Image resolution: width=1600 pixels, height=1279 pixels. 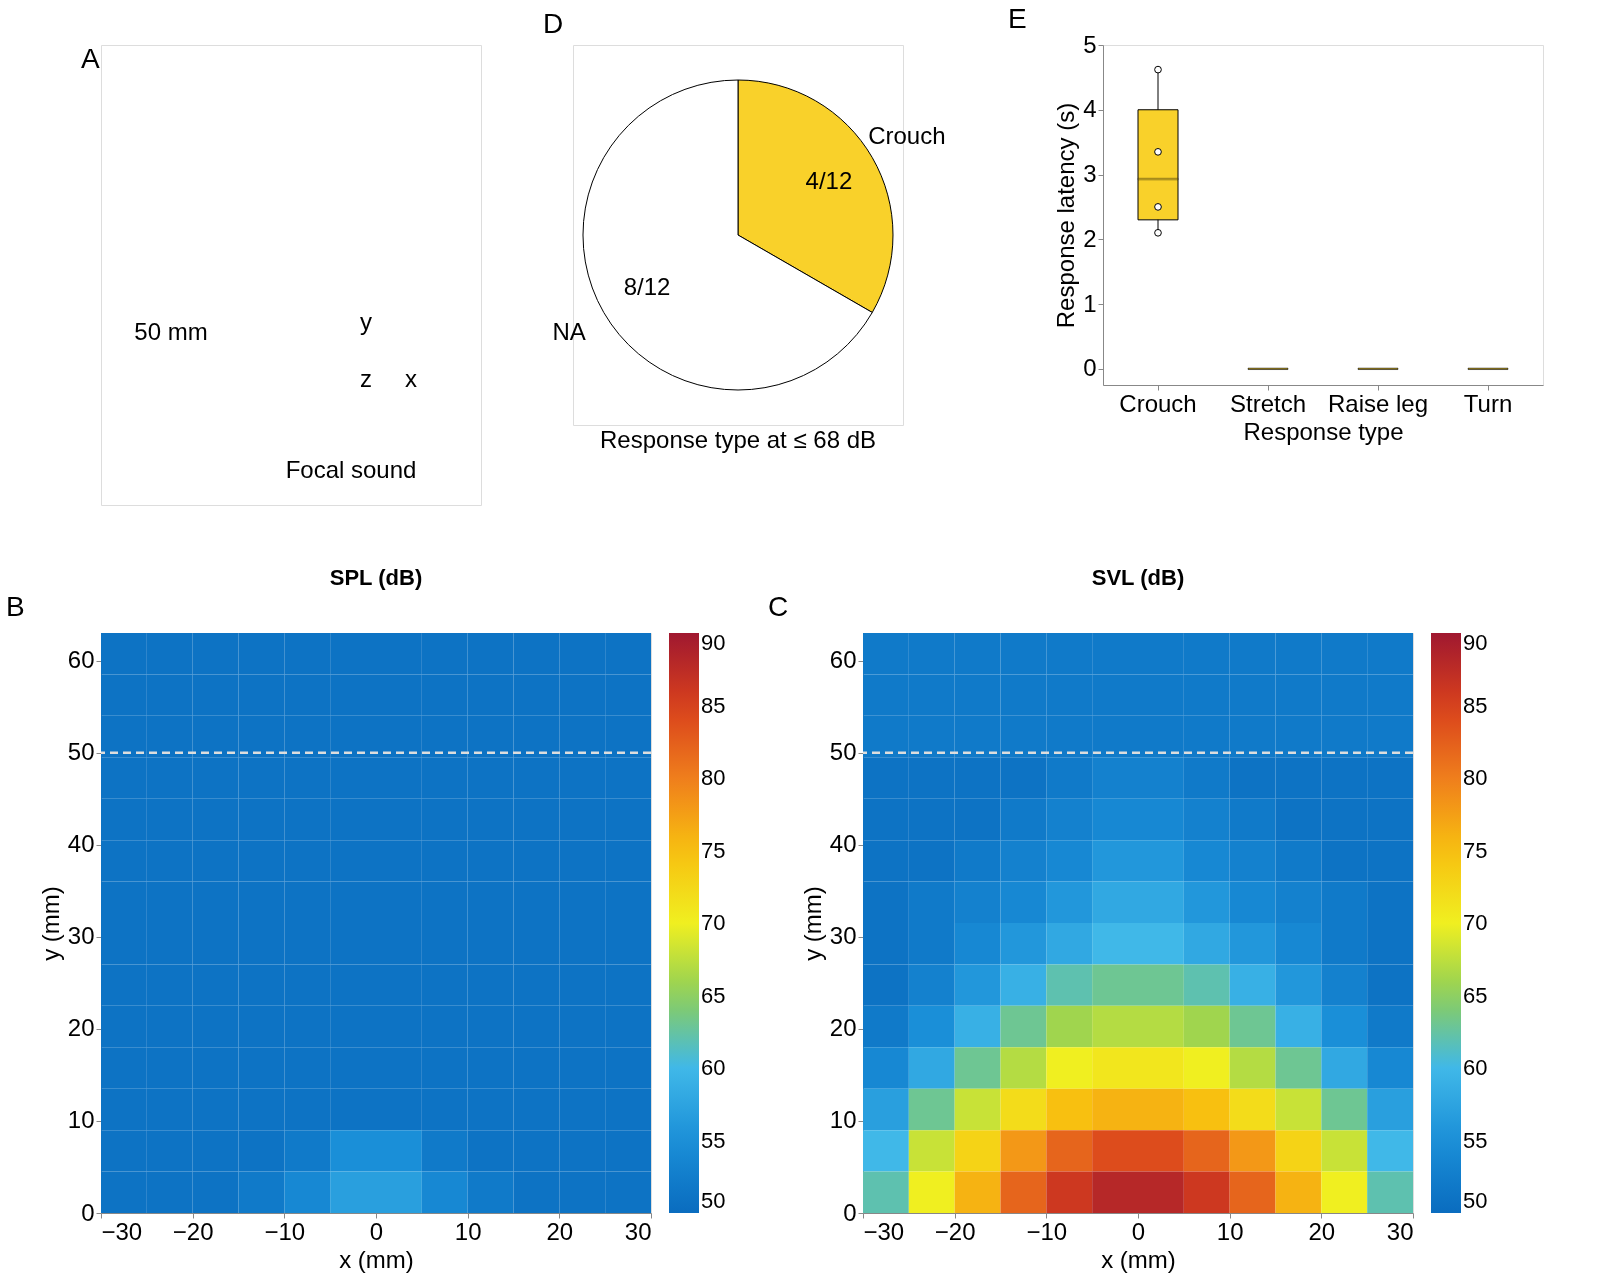 I want to click on text: C, so click(x=778, y=606).